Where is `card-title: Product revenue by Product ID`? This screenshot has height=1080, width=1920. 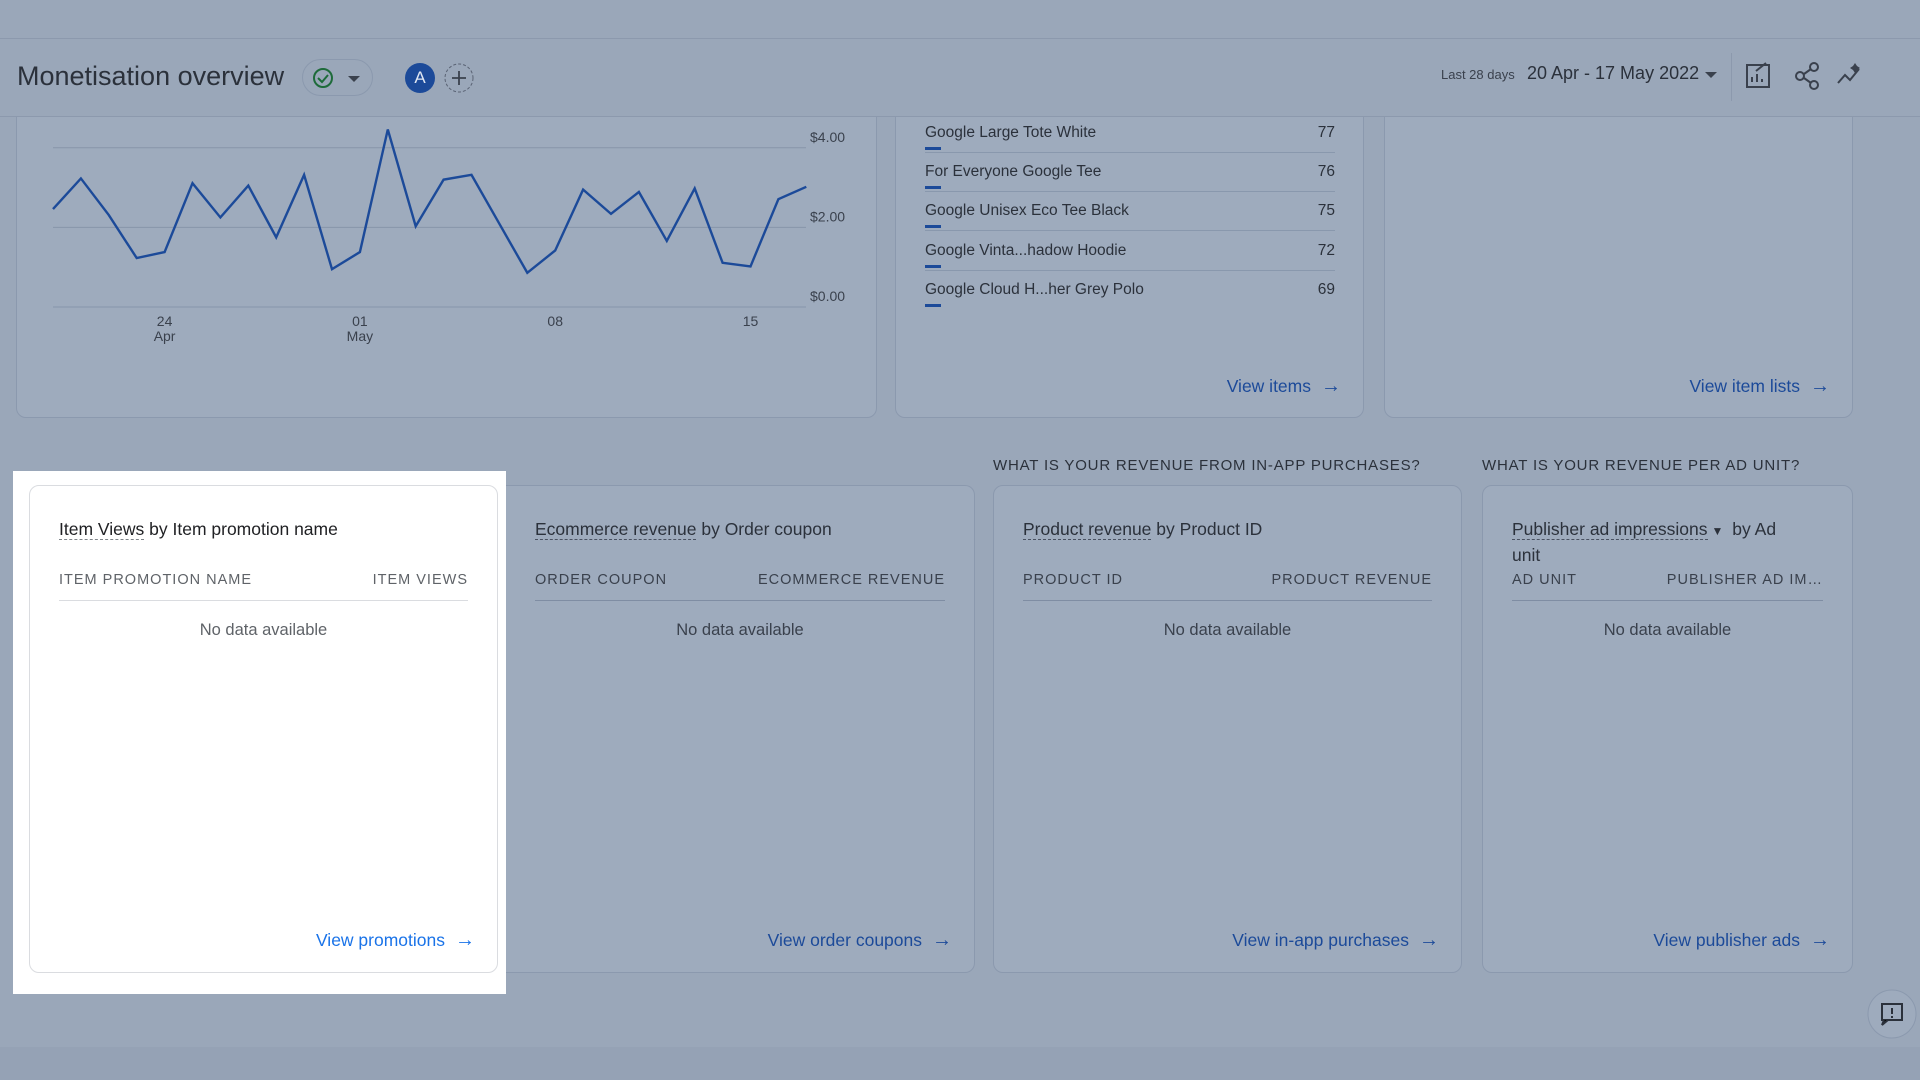 card-title: Product revenue by Product ID is located at coordinates (1142, 529).